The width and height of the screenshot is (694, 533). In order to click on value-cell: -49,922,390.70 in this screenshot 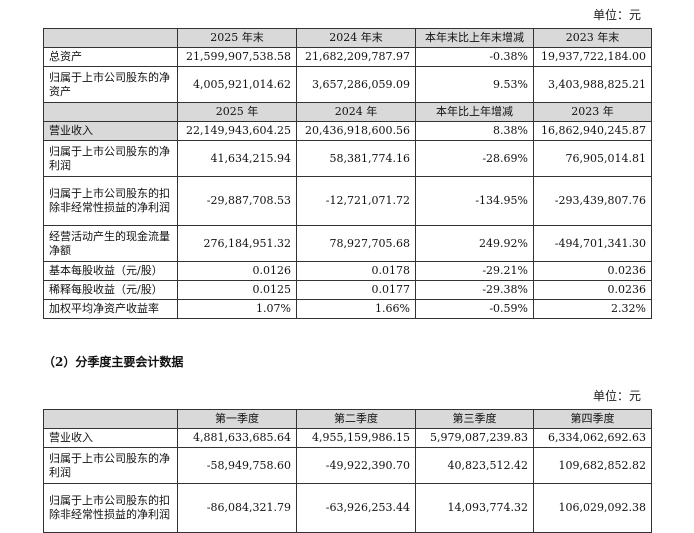, I will do `click(356, 465)`.